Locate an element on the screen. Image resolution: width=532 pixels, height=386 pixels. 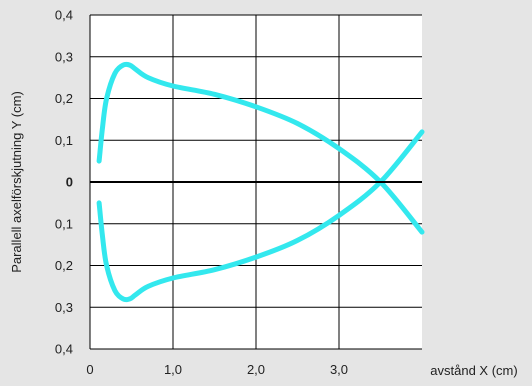
x-tick-label: 0 is located at coordinates (89, 369).